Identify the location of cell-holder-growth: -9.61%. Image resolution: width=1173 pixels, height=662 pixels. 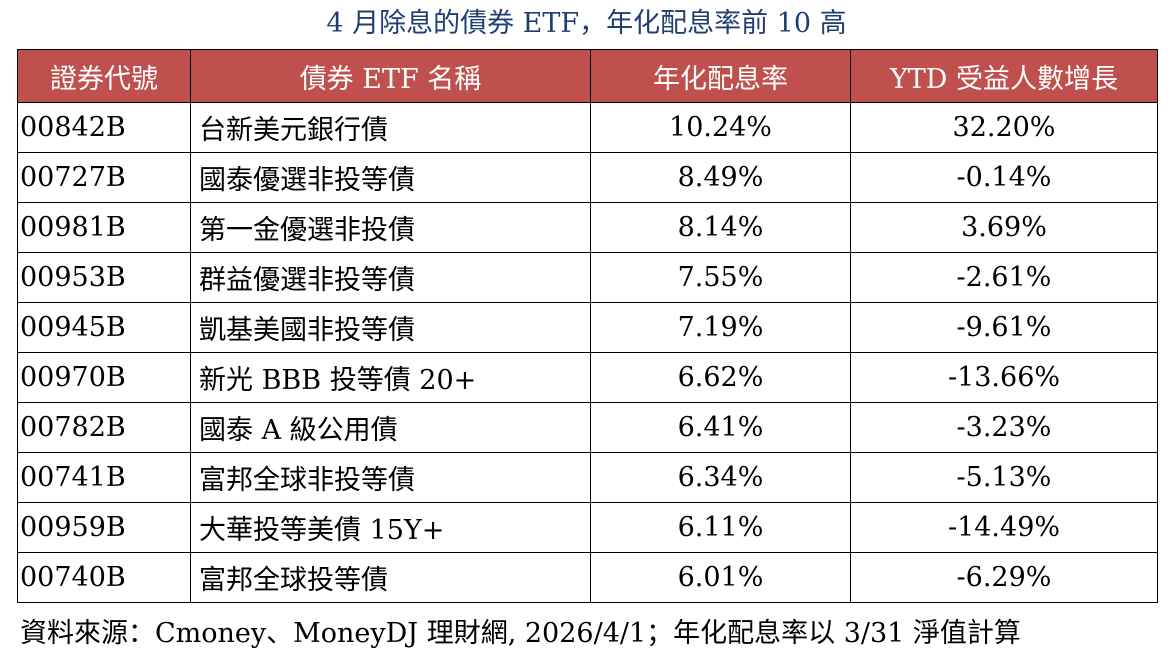
(1004, 327).